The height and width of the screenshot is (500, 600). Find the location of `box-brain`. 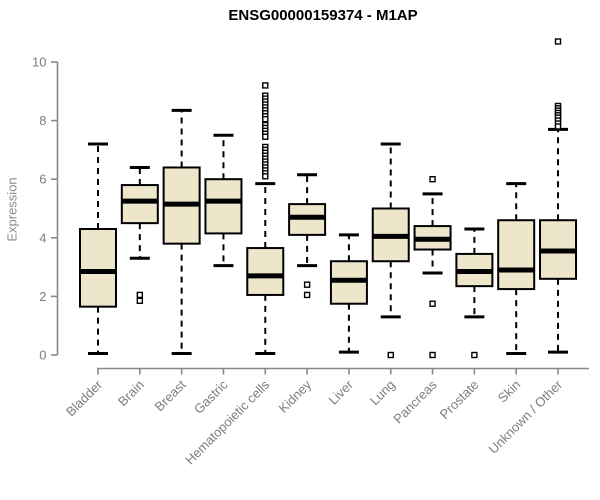

box-brain is located at coordinates (139, 234).